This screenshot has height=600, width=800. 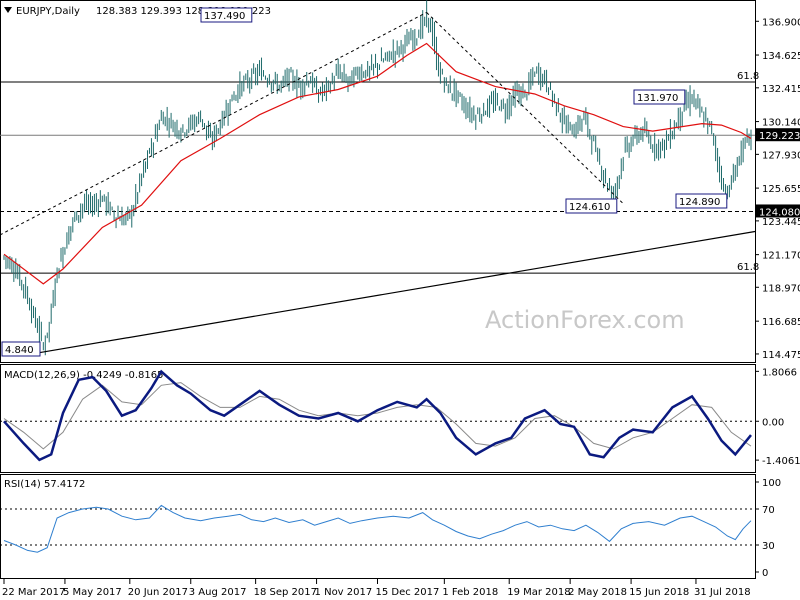 I want to click on symbol-dropdown-icon, so click(x=8, y=10).